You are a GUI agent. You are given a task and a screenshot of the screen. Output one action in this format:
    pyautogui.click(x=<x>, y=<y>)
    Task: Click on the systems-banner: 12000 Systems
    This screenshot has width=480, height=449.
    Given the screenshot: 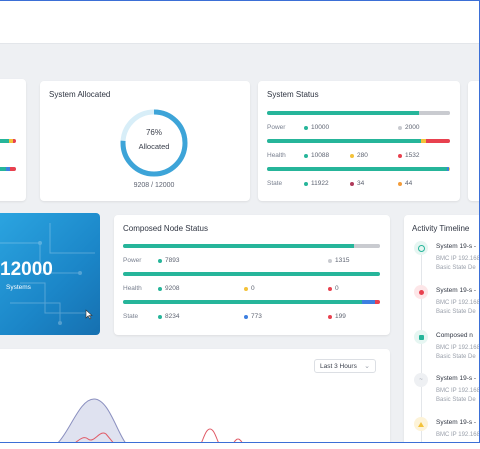 What is the action you would take?
    pyautogui.click(x=50, y=274)
    